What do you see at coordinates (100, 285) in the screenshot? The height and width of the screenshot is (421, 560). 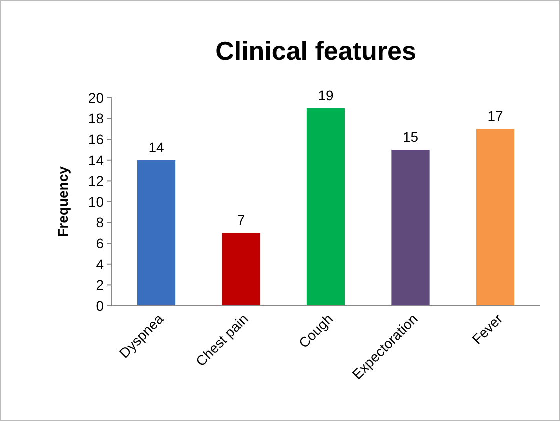 I see `y-tick-label: 2` at bounding box center [100, 285].